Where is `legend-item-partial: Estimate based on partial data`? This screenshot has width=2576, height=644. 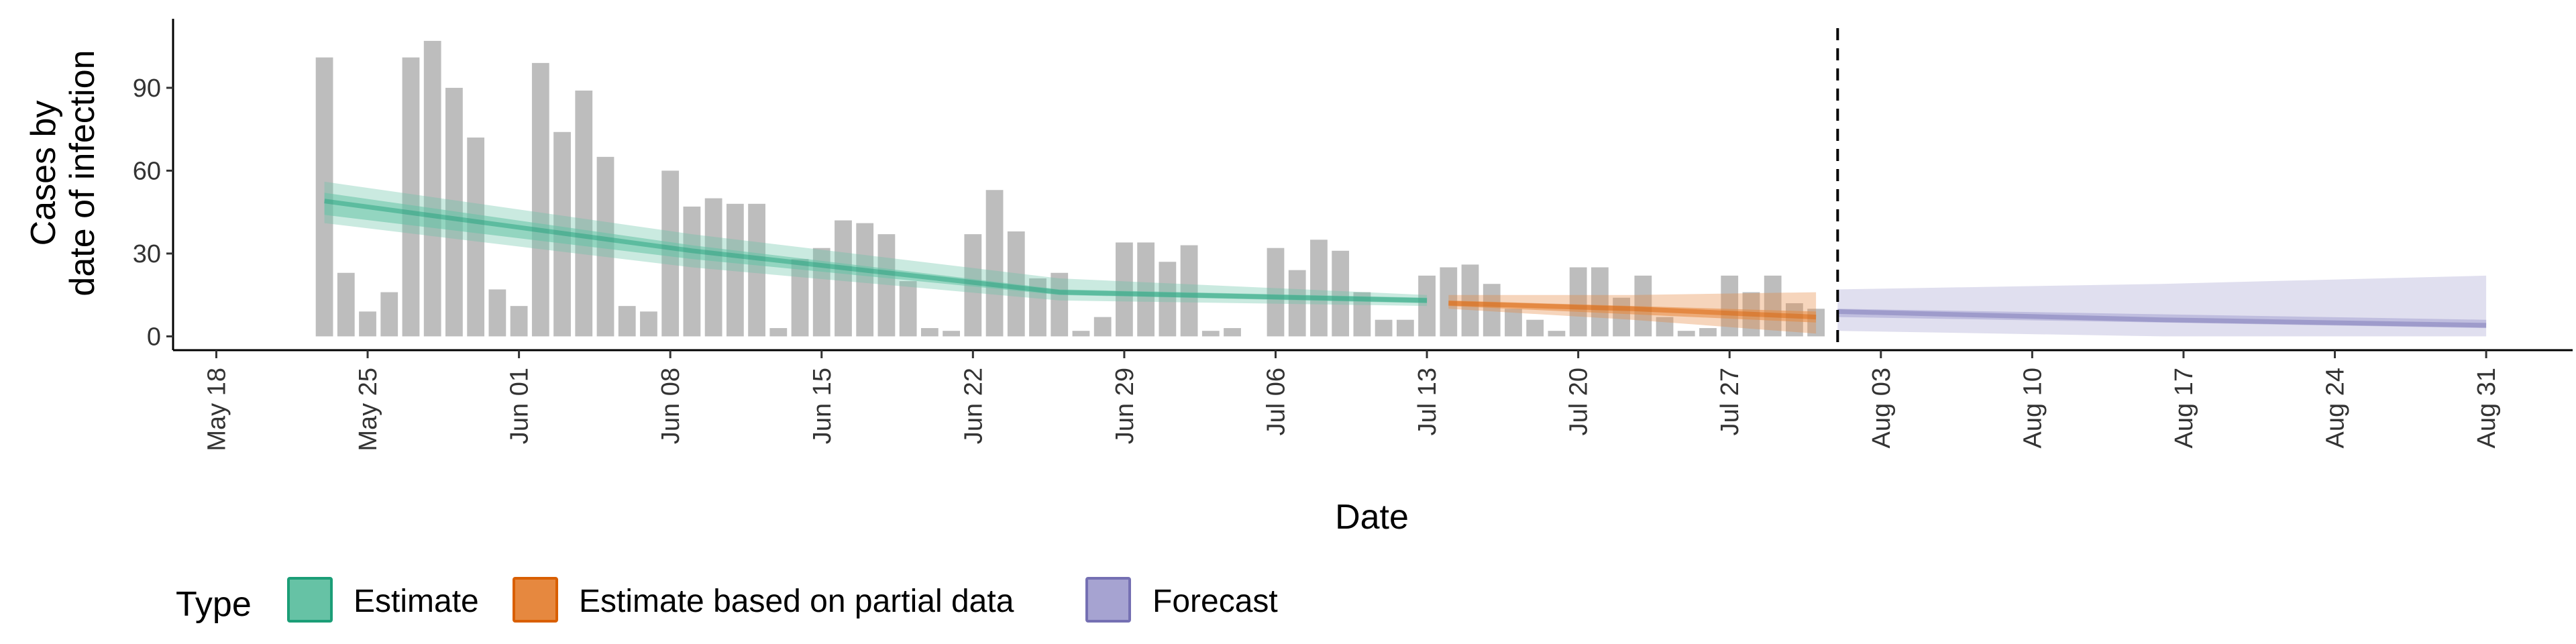
legend-item-partial: Estimate based on partial data is located at coordinates (763, 600).